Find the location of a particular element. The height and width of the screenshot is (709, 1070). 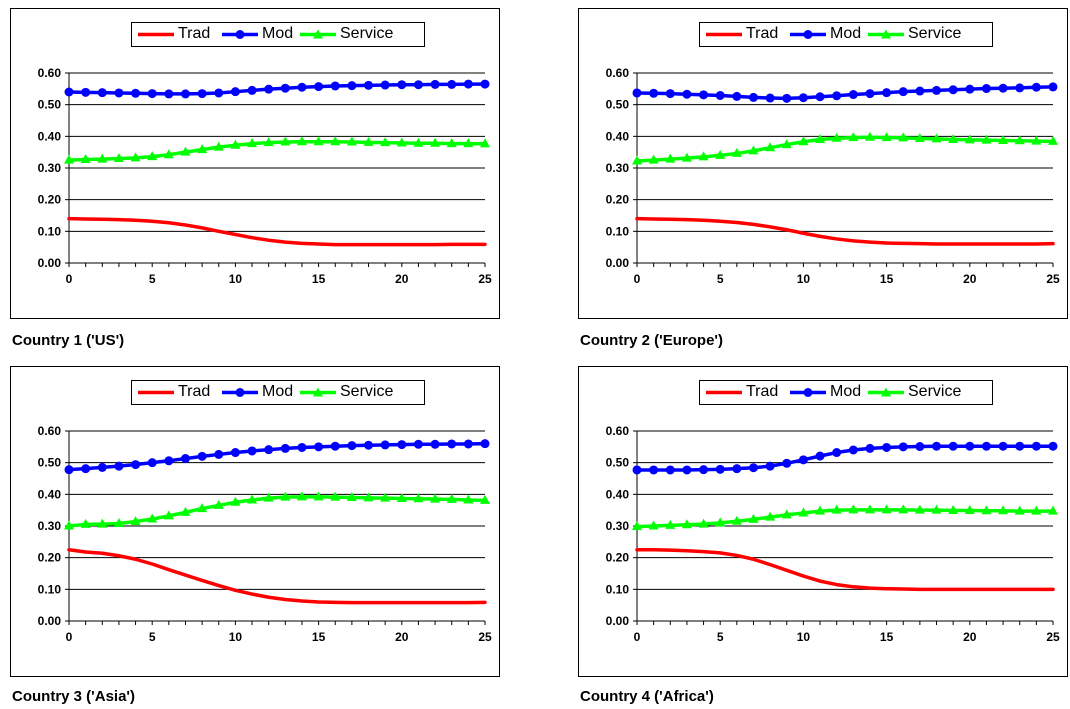

chart-3-legend: Trad Mod Service is located at coordinates (278, 392).